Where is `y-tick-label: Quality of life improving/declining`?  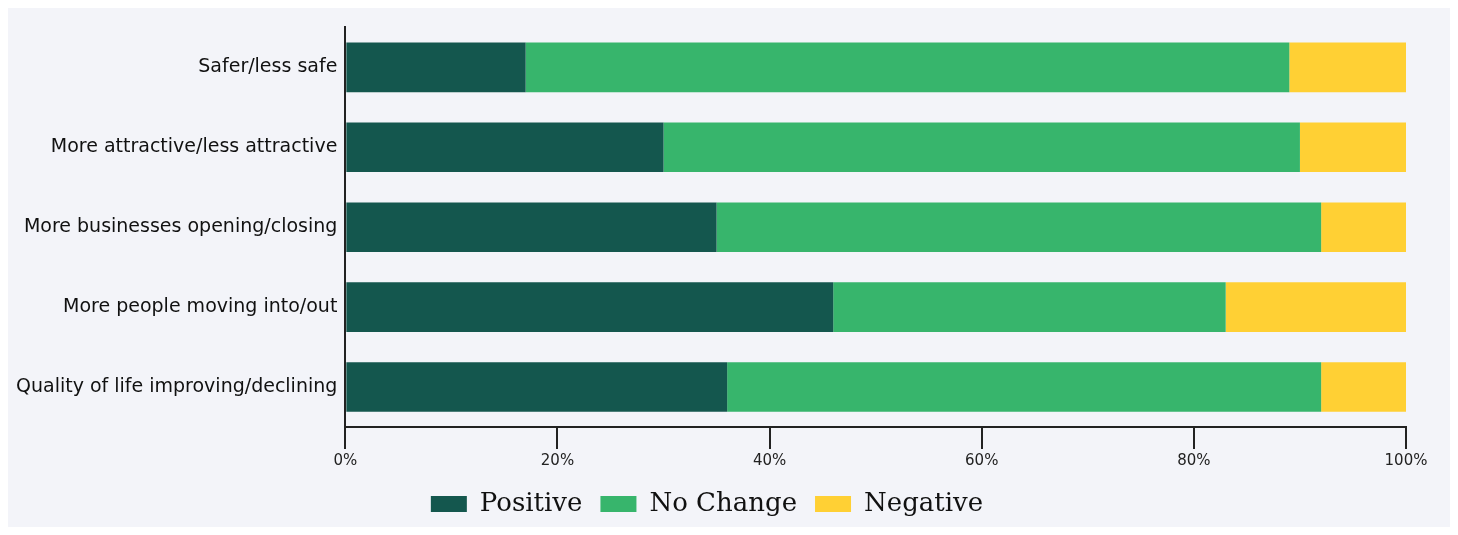
y-tick-label: Quality of life improving/declining is located at coordinates (176, 384).